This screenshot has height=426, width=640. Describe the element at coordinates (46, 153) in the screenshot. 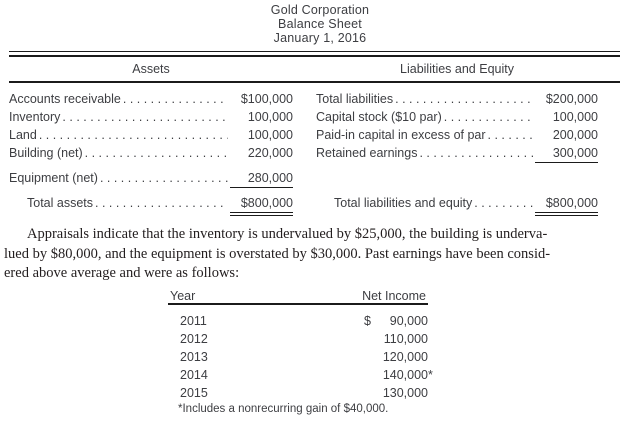

I see `row-label: Building (net)` at that location.